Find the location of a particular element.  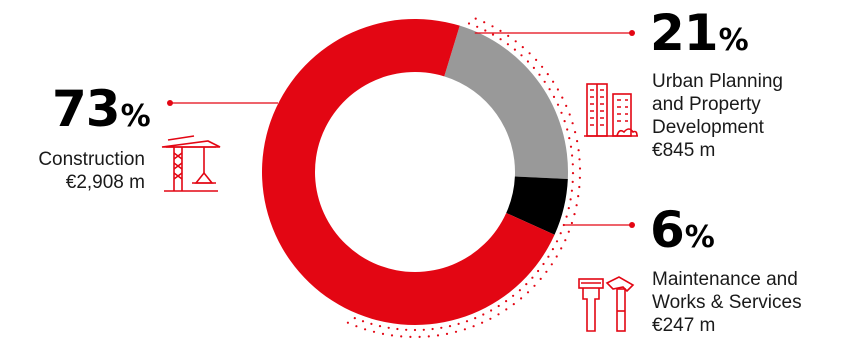

maintenance-label: Maintenance and Works & Services €247 m is located at coordinates (727, 302).